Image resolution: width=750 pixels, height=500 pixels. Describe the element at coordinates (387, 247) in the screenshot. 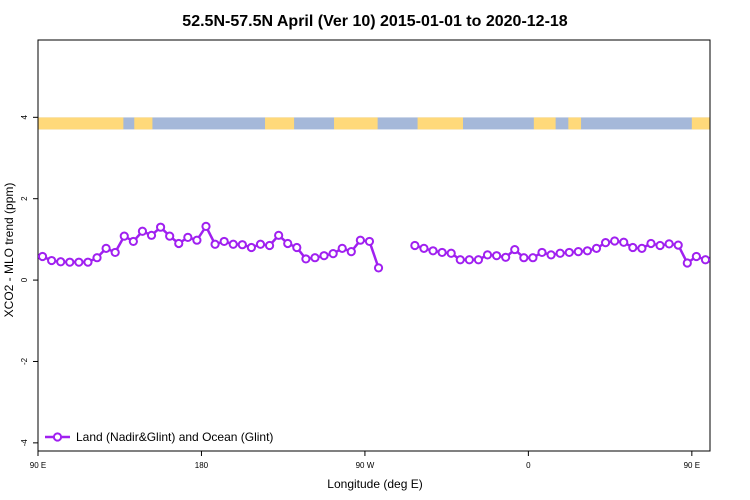

I see `series-group` at that location.